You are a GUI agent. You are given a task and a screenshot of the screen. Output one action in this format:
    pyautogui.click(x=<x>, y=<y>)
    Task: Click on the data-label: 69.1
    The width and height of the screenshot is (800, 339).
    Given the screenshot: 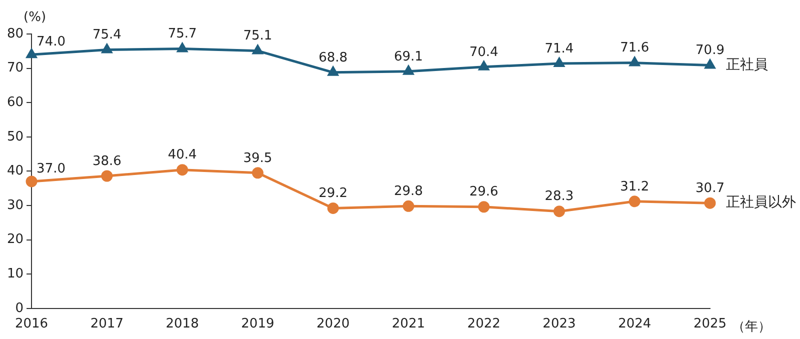 What is the action you would take?
    pyautogui.click(x=408, y=56)
    